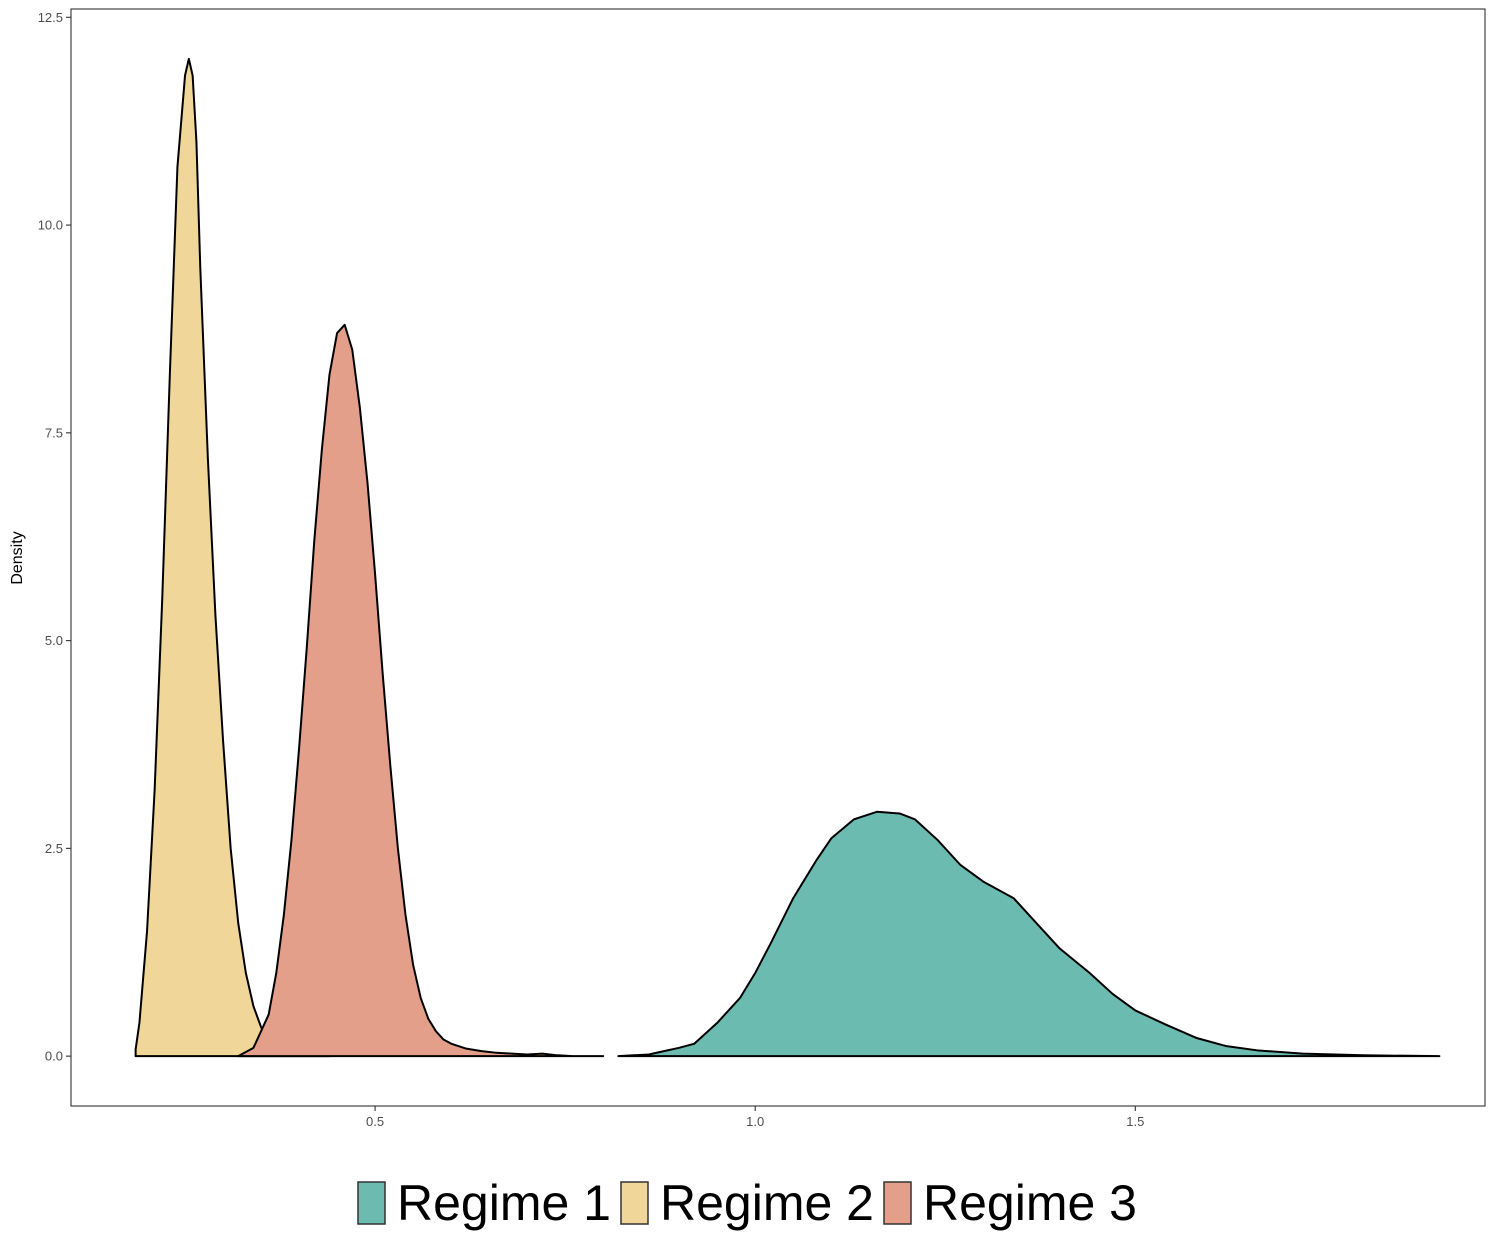 The height and width of the screenshot is (1246, 1495). Describe the element at coordinates (375, 1121) in the screenshot. I see `x-tick-label: 0.5` at that location.